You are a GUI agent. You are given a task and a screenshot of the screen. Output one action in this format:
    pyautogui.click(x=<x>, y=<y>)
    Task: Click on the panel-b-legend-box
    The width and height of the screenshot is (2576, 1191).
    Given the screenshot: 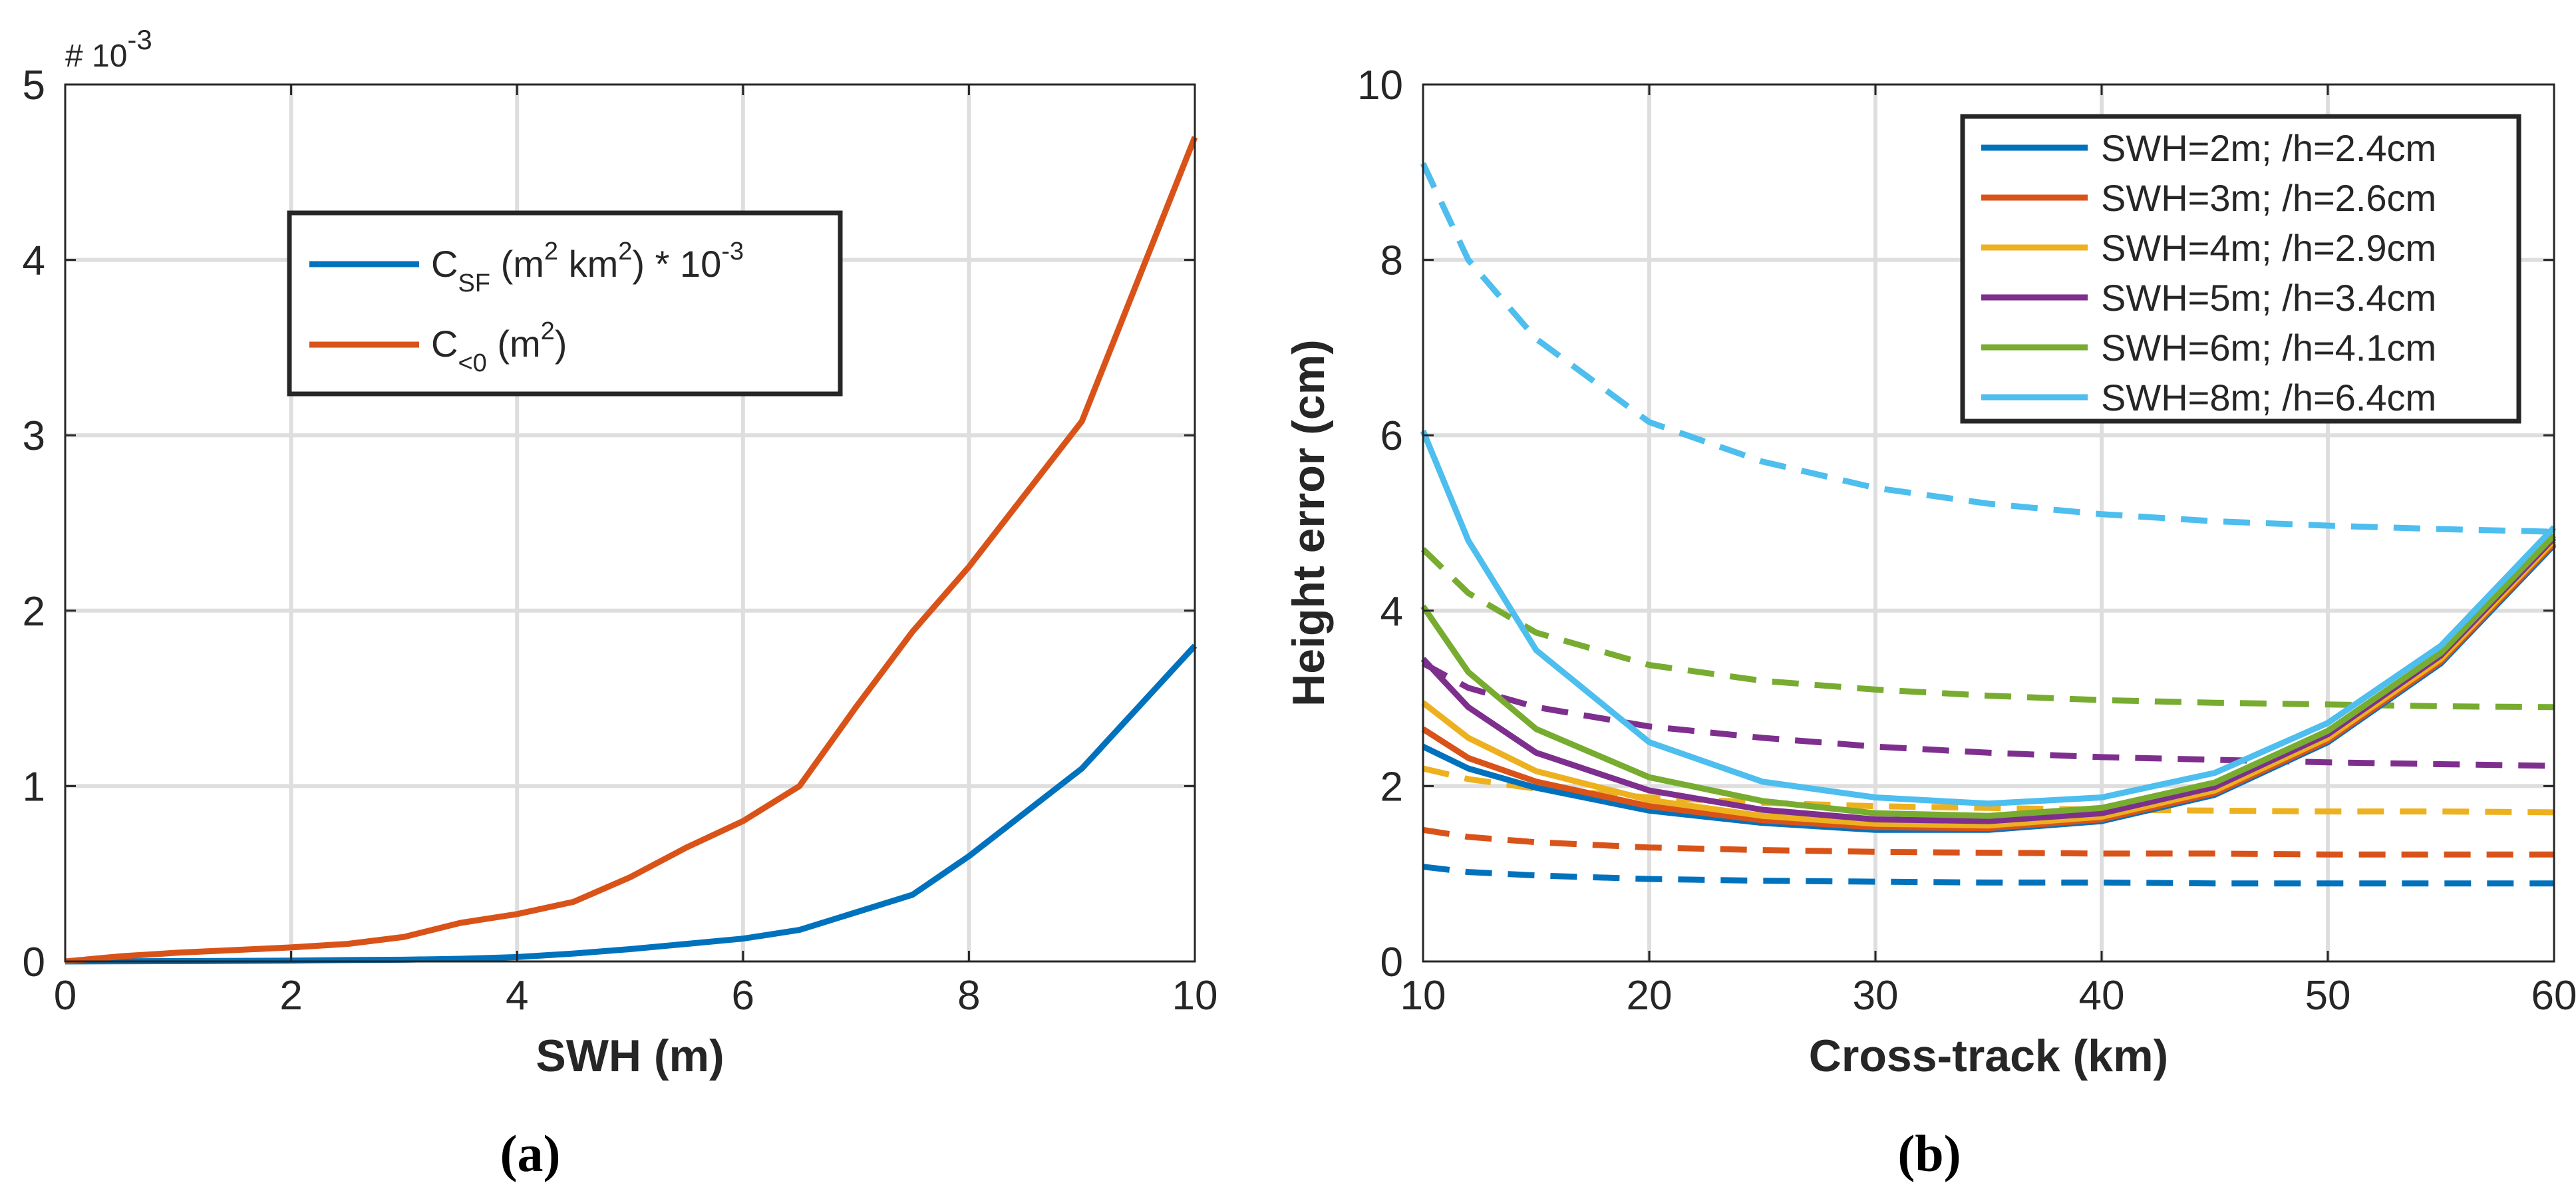 What is the action you would take?
    pyautogui.click(x=2240, y=269)
    